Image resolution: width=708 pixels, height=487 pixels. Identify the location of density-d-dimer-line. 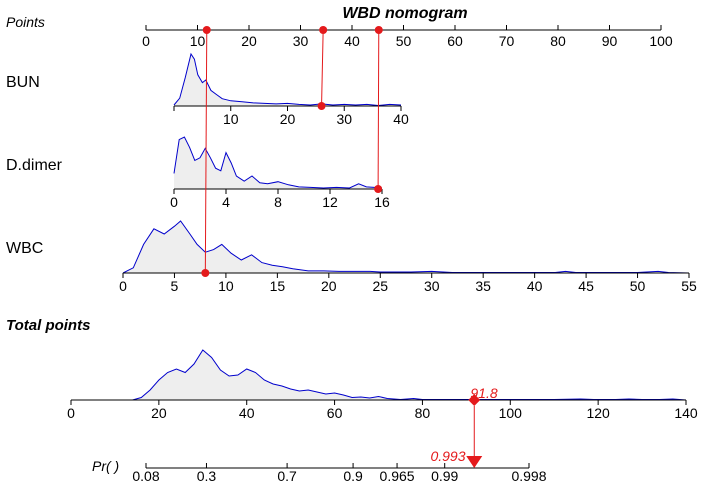
(278, 162).